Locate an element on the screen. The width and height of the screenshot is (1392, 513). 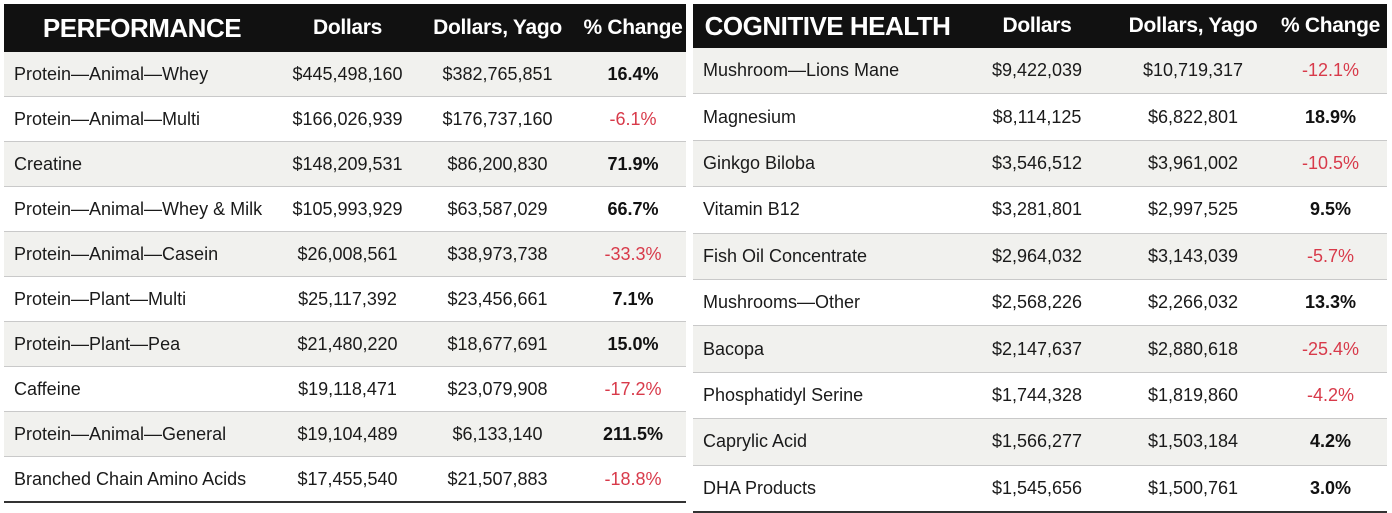
dollars-cell: $148,209,531 is located at coordinates (347, 164).